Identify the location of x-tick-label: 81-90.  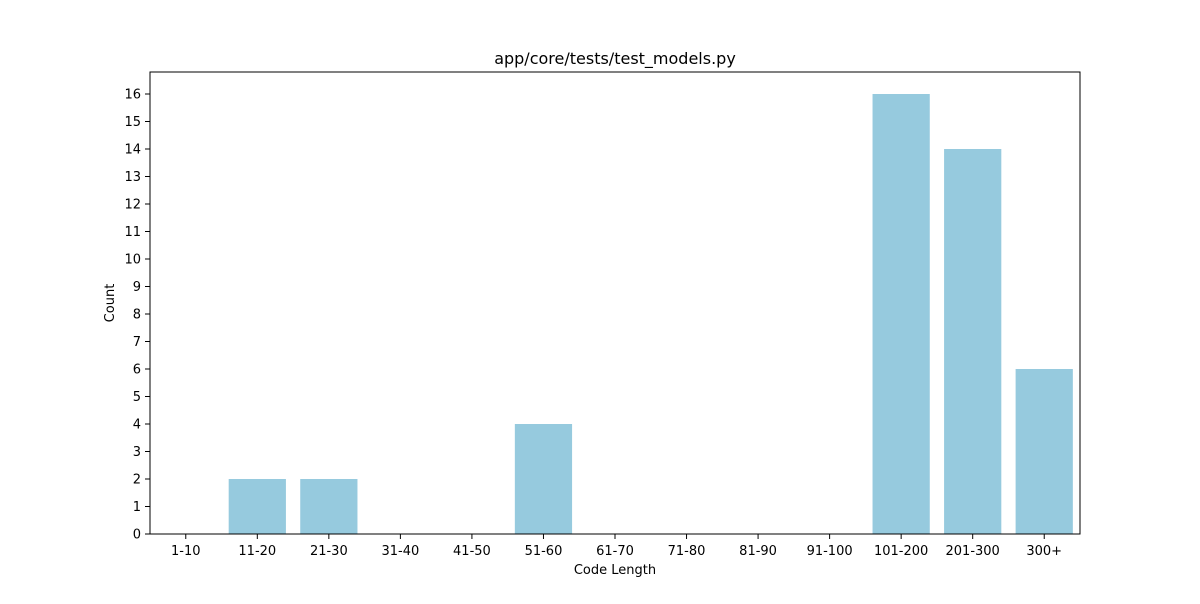
(758, 551).